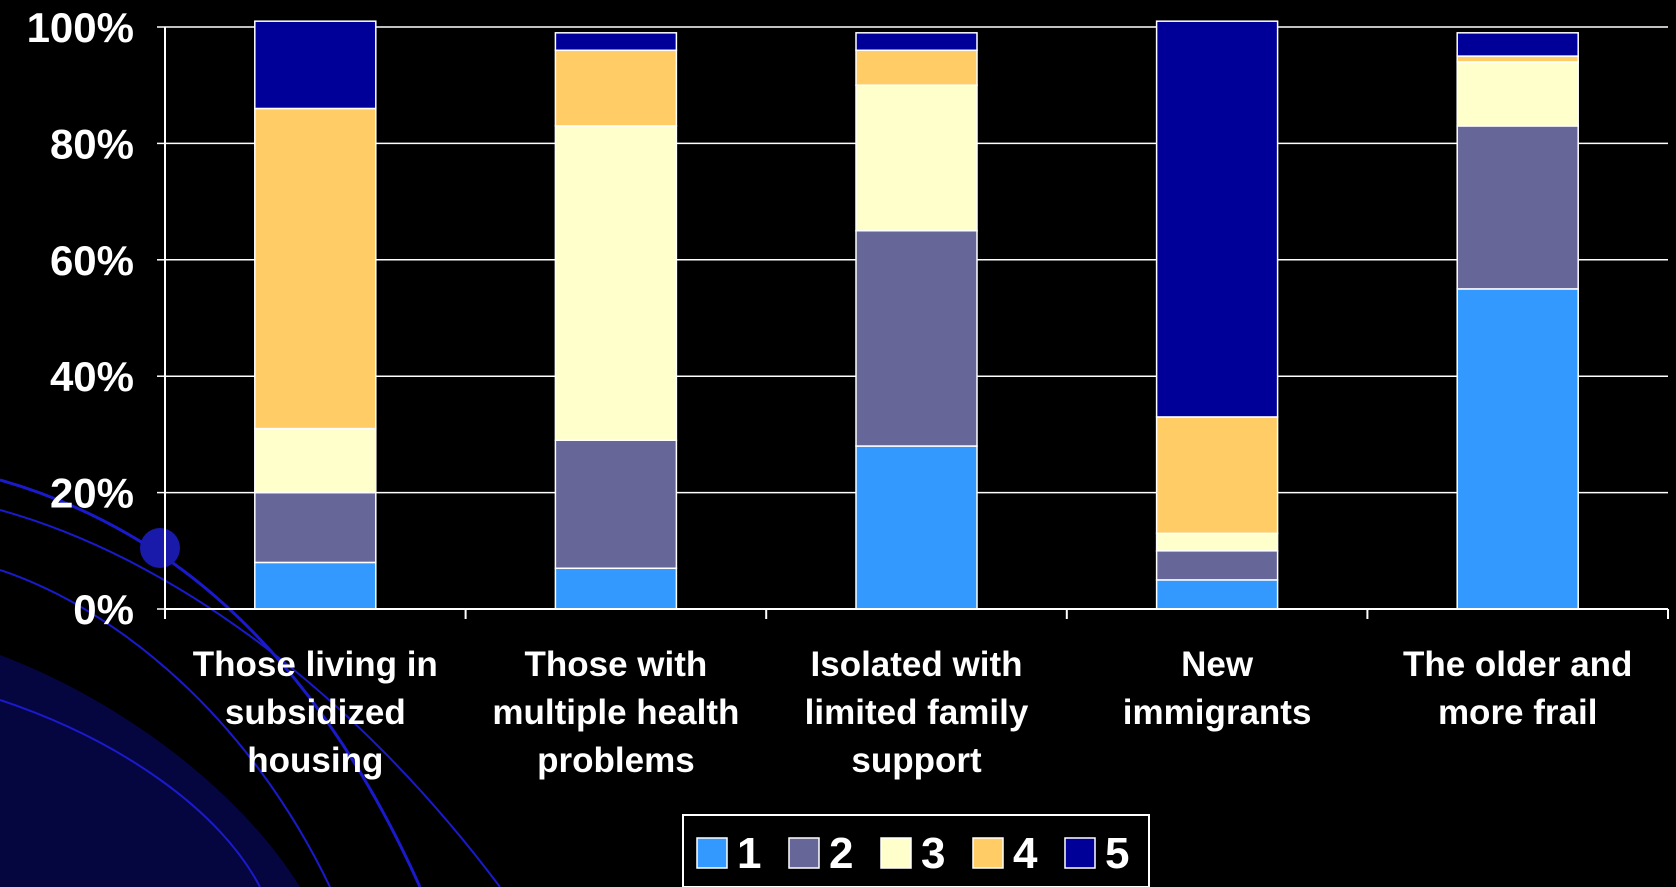 Image resolution: width=1676 pixels, height=887 pixels. Describe the element at coordinates (315, 712) in the screenshot. I see `x-category-label: Those living in subsidized housing` at that location.